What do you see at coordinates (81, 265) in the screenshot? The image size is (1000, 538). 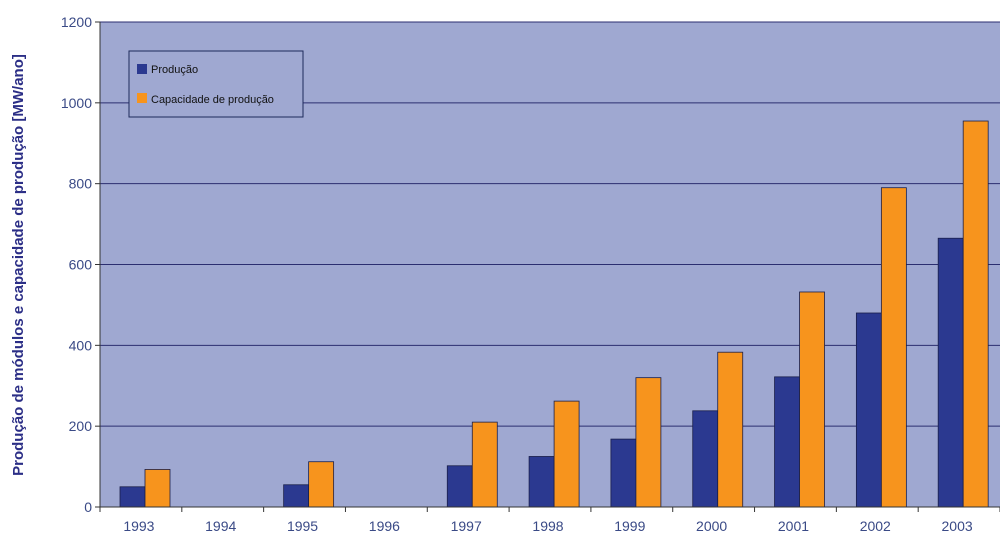 I see `y-tick-label: 600` at bounding box center [81, 265].